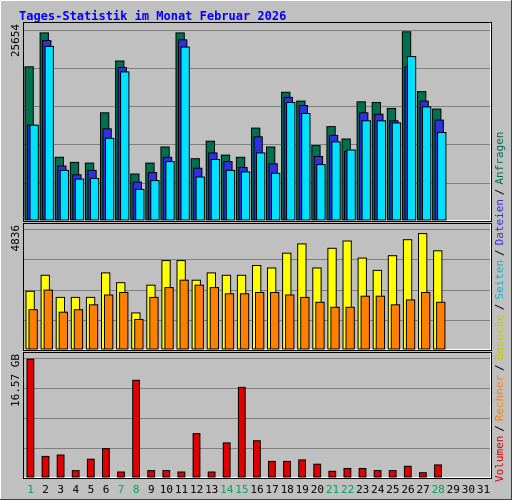 The height and width of the screenshot is (500, 512). Describe the element at coordinates (30, 489) in the screenshot. I see `x-tick-label-day-1: 1` at that location.